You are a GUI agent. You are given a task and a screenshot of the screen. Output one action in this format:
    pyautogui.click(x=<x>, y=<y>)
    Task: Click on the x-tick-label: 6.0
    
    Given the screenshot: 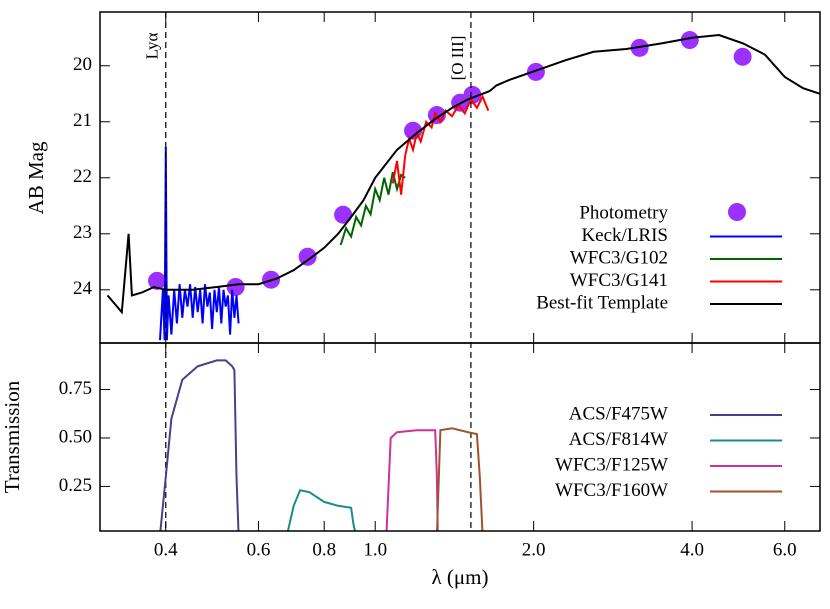 What is the action you would take?
    pyautogui.click(x=785, y=549)
    